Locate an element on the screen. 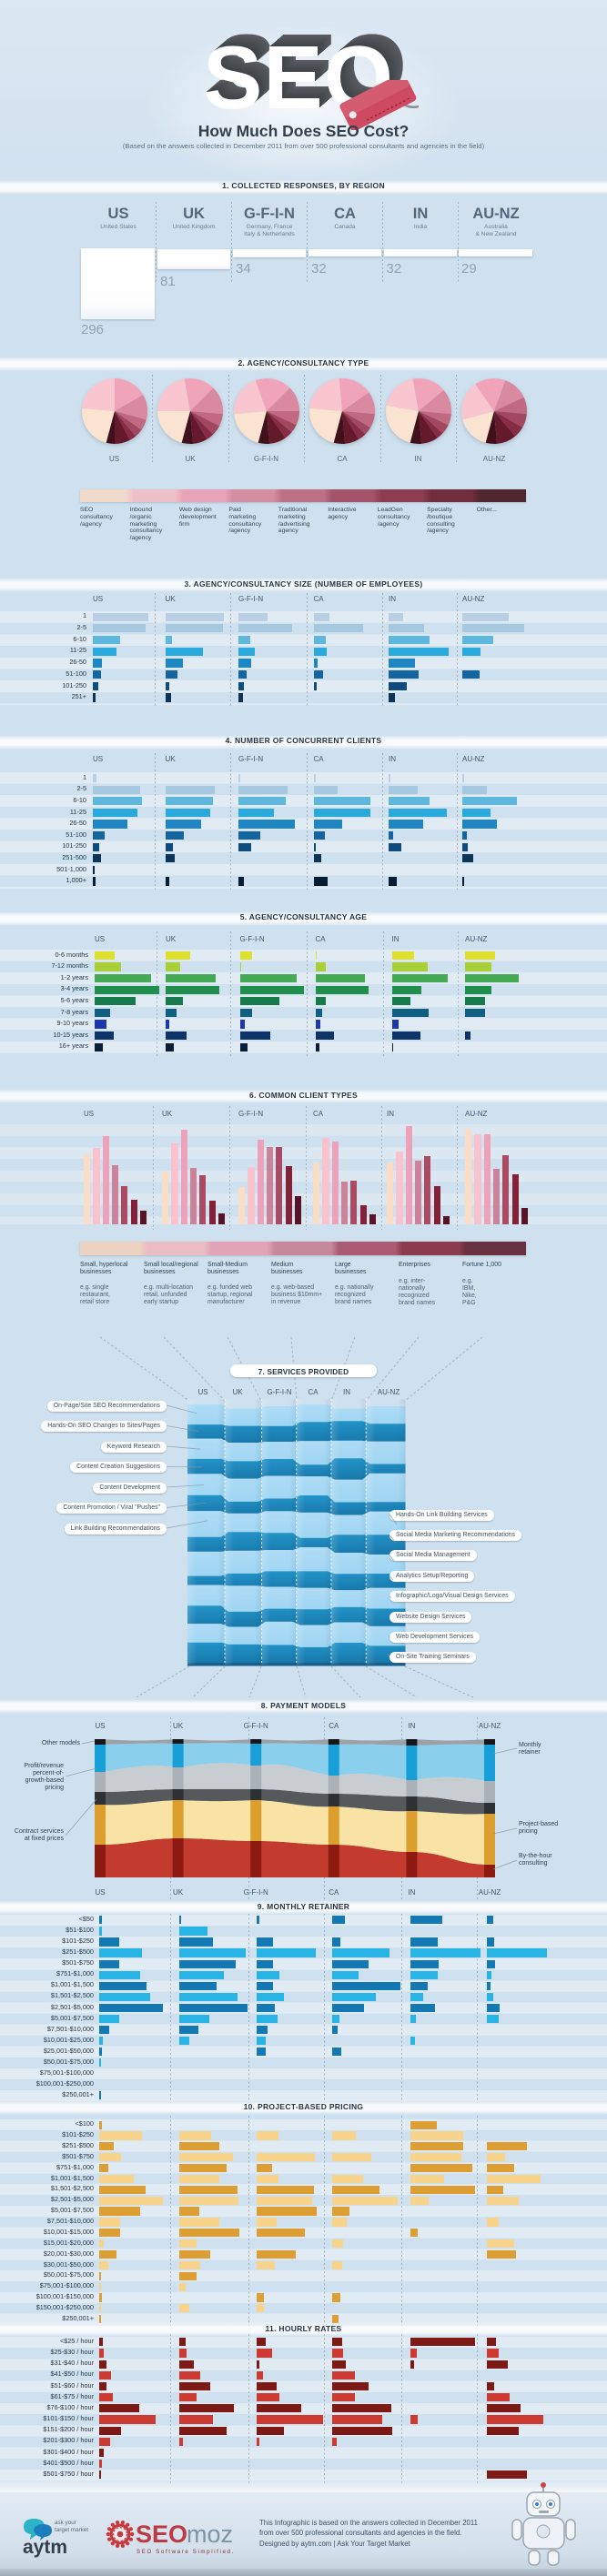 The width and height of the screenshot is (607, 2576). svg-text: target market is located at coordinates (71, 2530).